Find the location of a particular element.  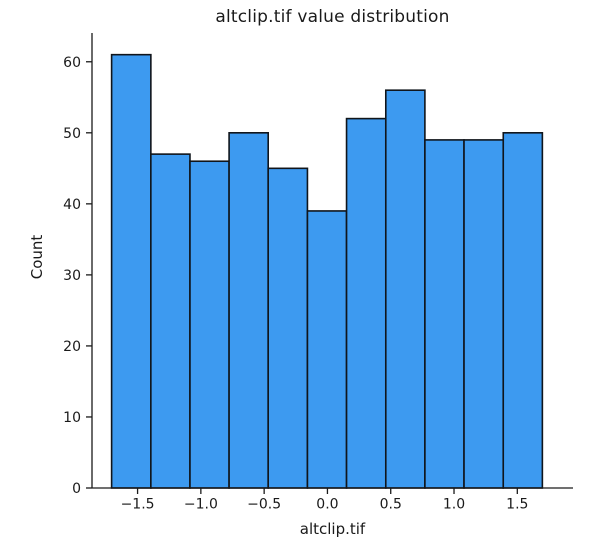

y-tick-label: 40 is located at coordinates (72, 205).